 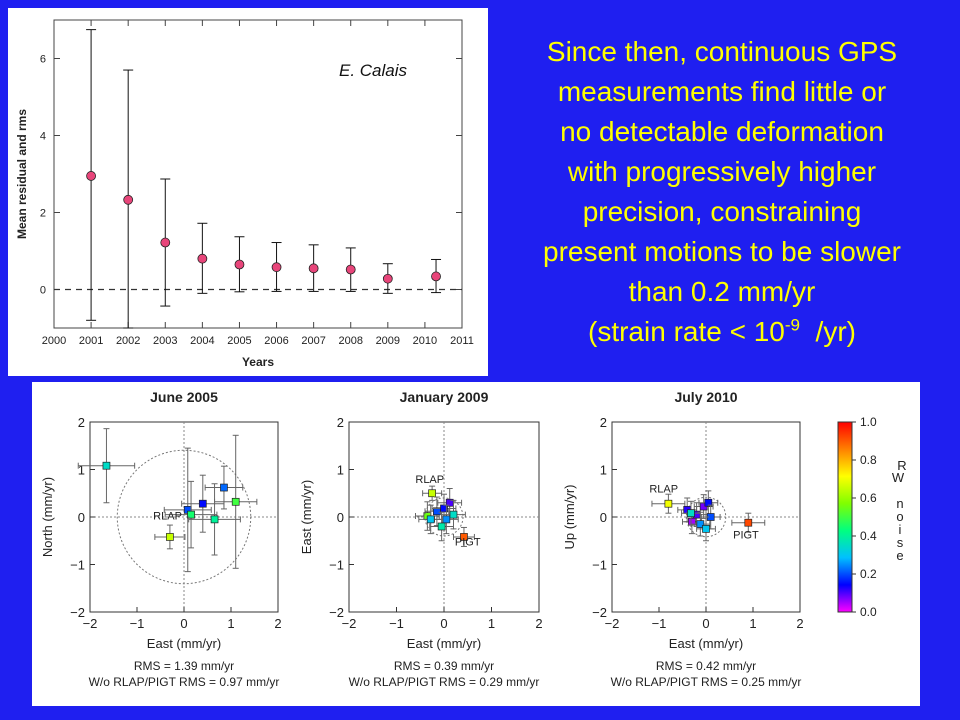 I want to click on x-tick-label: 2006, so click(x=276, y=341).